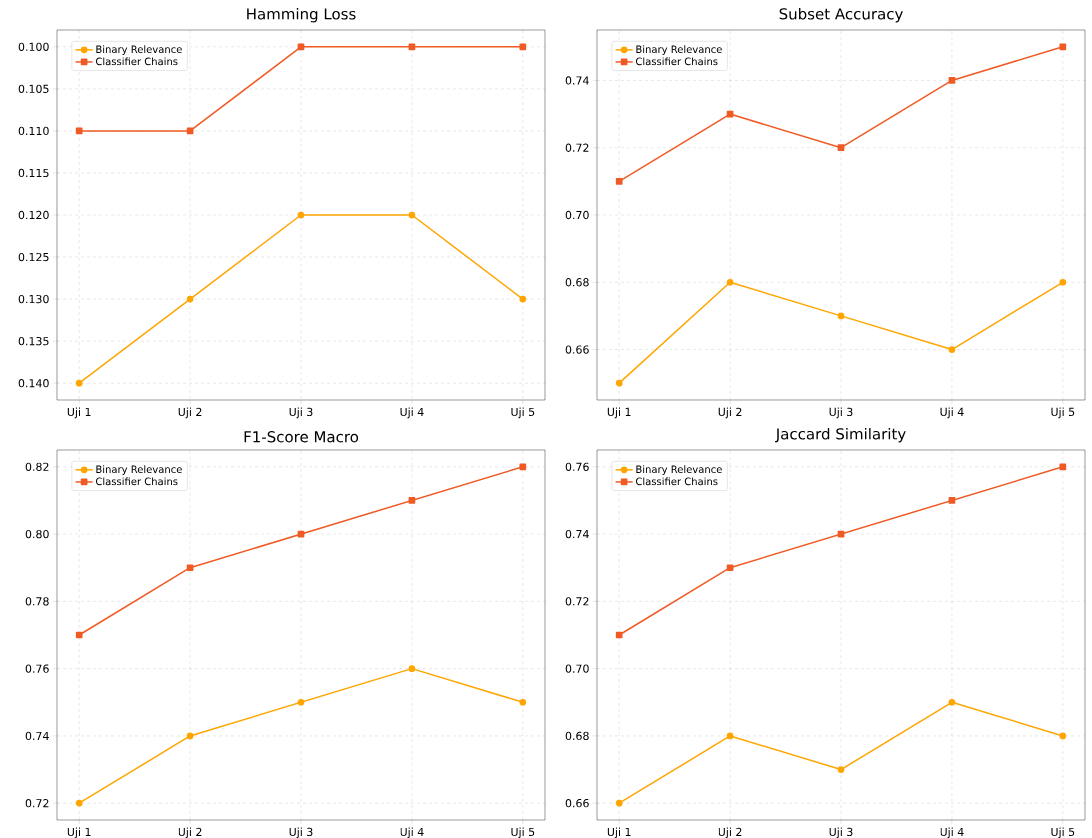  What do you see at coordinates (301, 437) in the screenshot?
I see `chart-title: F1-Score Macro` at bounding box center [301, 437].